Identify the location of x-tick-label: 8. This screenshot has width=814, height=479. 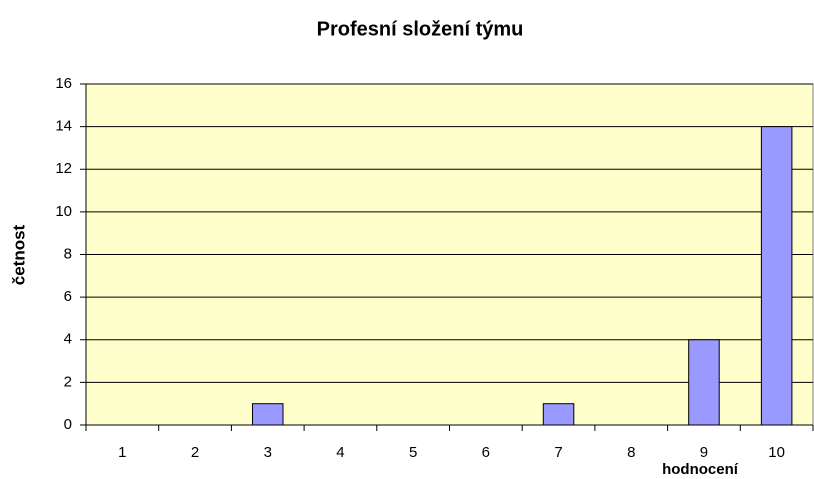
(631, 452).